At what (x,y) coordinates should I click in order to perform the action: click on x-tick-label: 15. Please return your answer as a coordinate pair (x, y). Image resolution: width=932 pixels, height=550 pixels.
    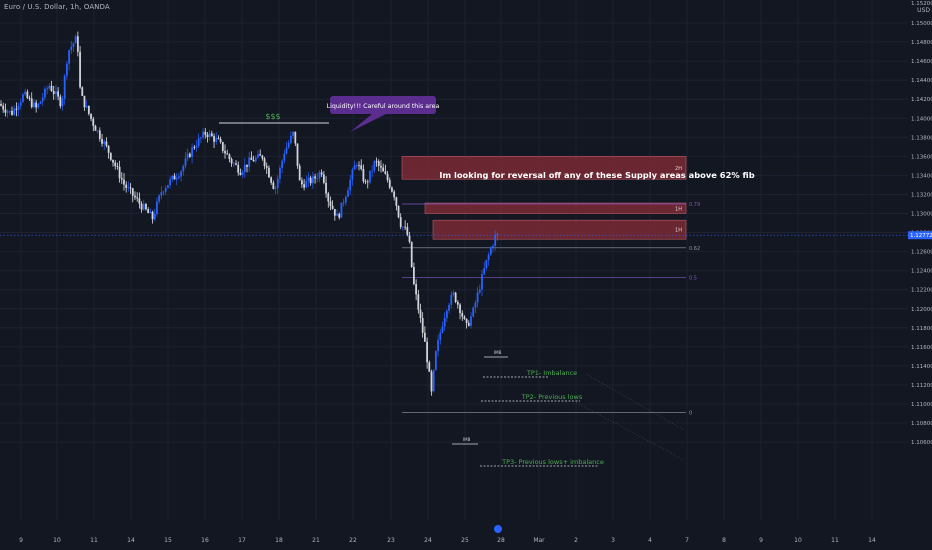
    Looking at the image, I should click on (168, 540).